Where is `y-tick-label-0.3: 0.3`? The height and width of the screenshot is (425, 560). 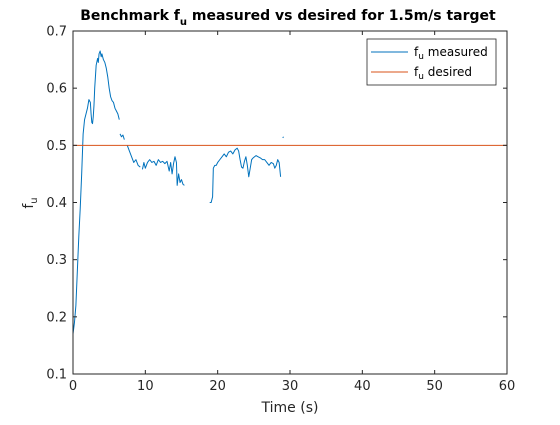
y-tick-label-0.3: 0.3 is located at coordinates (56, 260).